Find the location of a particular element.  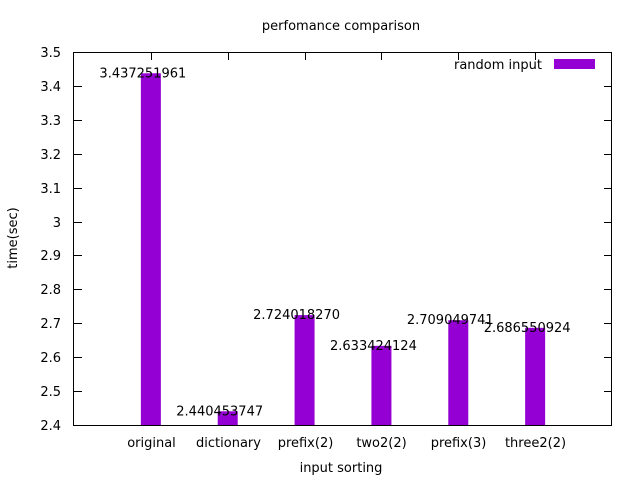

y-tick-label: 2.9 is located at coordinates (50, 256).